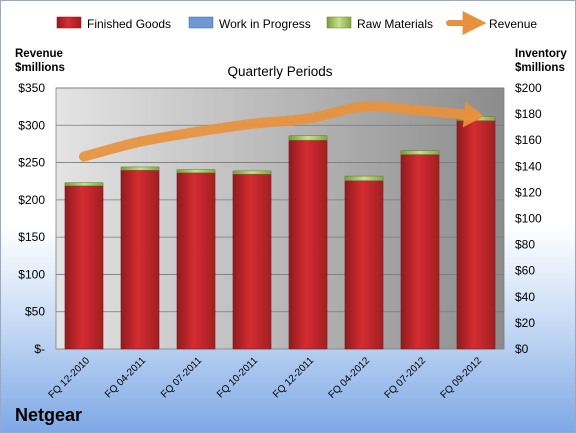 The width and height of the screenshot is (576, 433). I want to click on legend-label-raw-materials: Raw Materials, so click(395, 24).